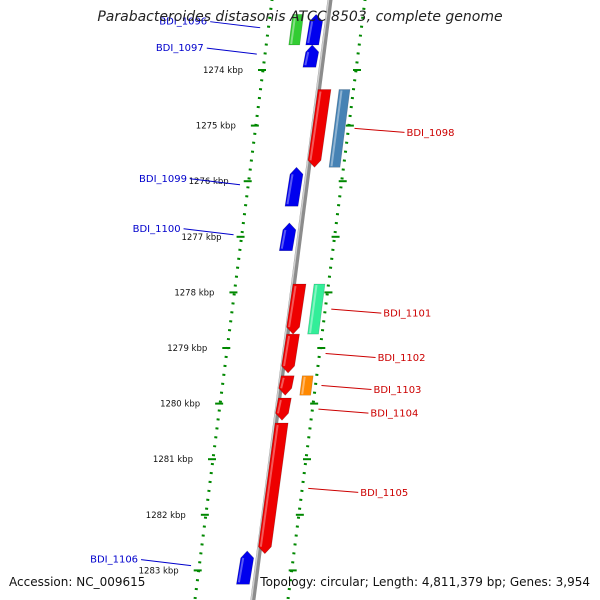 The height and width of the screenshot is (600, 600). What do you see at coordinates (350, 356) in the screenshot?
I see `gene-bdi-1102-leader` at bounding box center [350, 356].